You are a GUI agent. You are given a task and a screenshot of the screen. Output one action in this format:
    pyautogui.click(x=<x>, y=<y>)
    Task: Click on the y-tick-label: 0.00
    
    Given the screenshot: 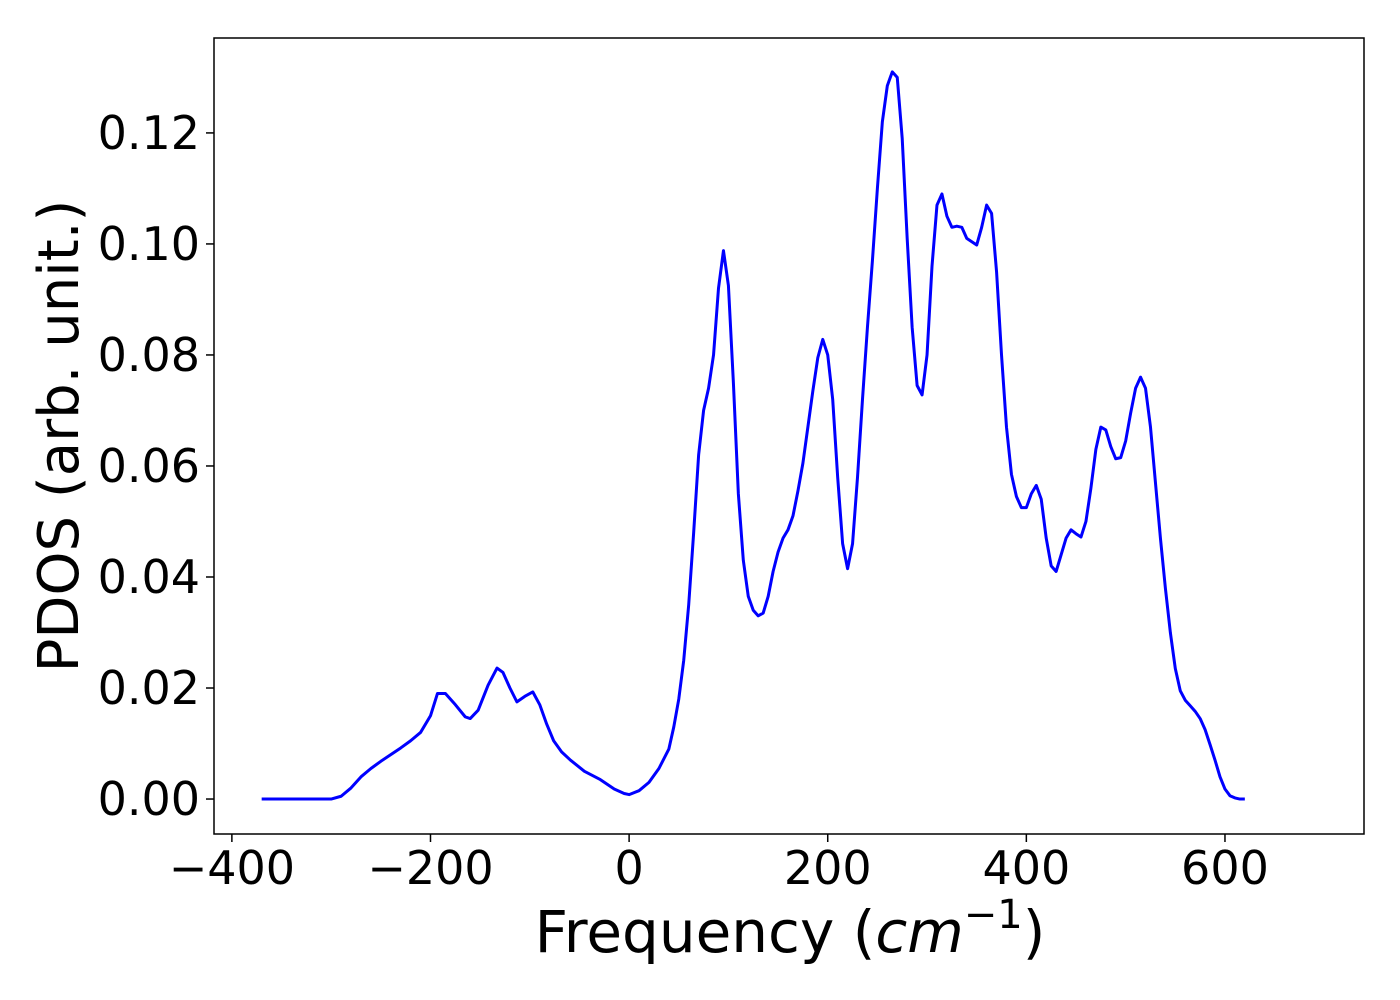 What is the action you would take?
    pyautogui.click(x=149, y=799)
    